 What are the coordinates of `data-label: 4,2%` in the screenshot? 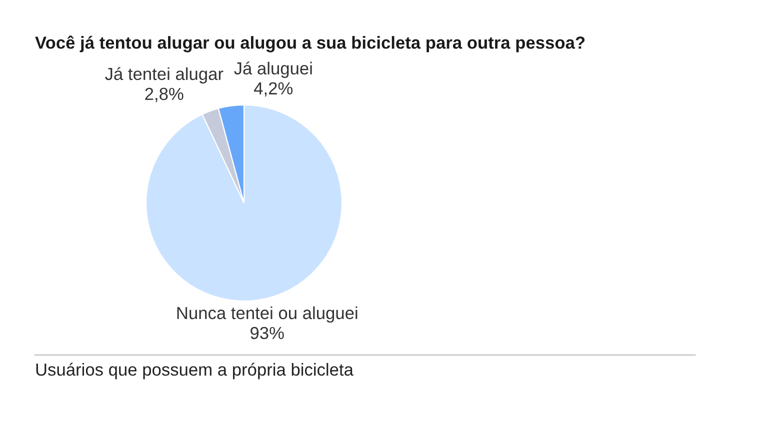 It's located at (273, 89).